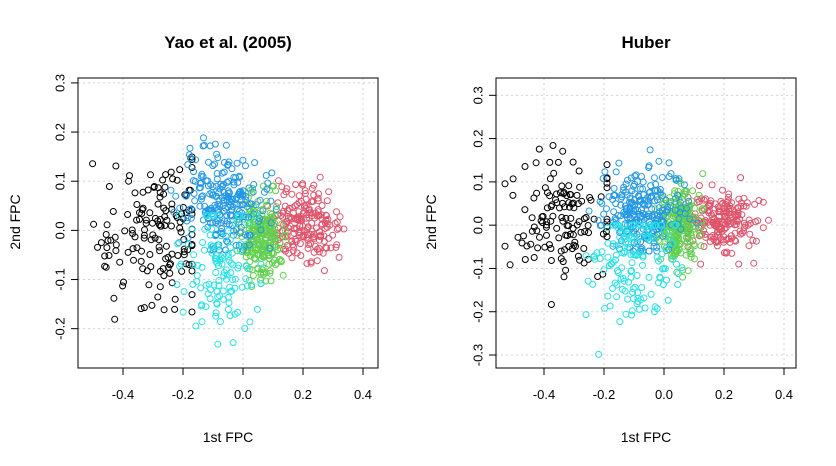 This screenshot has height=466, width=836. I want to click on y-tick-label: 0.3, so click(60, 83).